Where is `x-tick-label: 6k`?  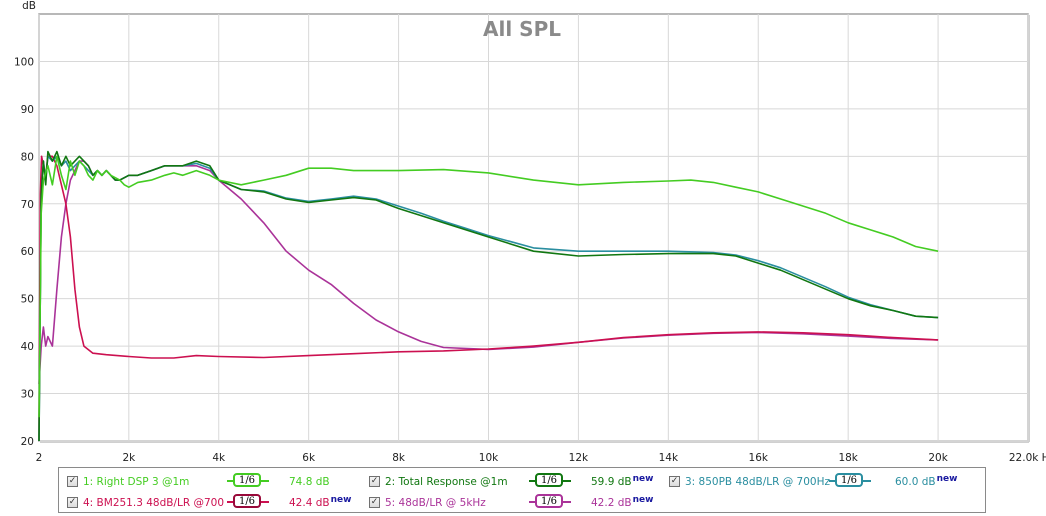 x-tick-label: 6k is located at coordinates (309, 458).